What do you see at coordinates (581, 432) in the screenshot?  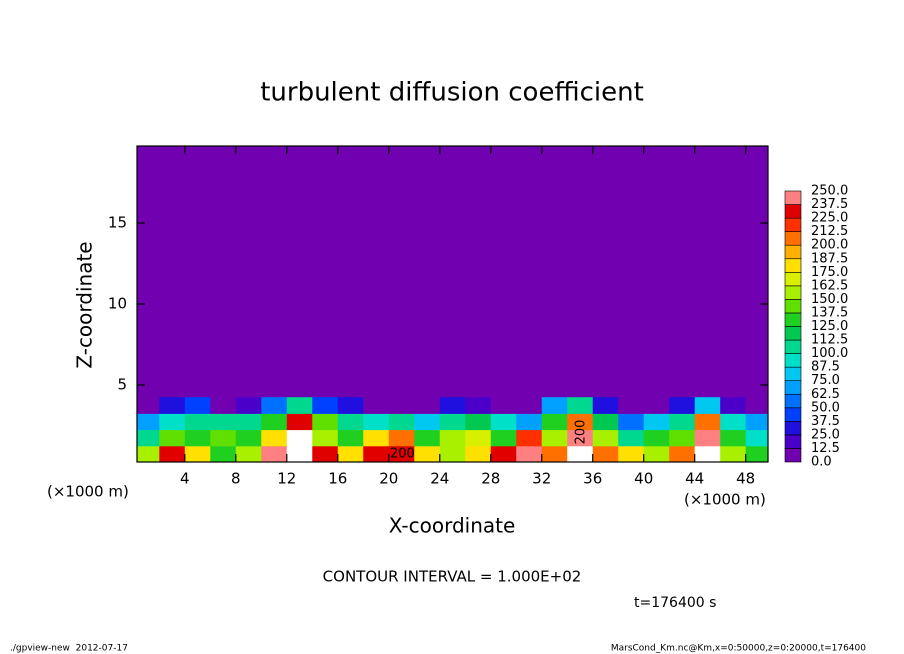 I see `contour-label: 200` at bounding box center [581, 432].